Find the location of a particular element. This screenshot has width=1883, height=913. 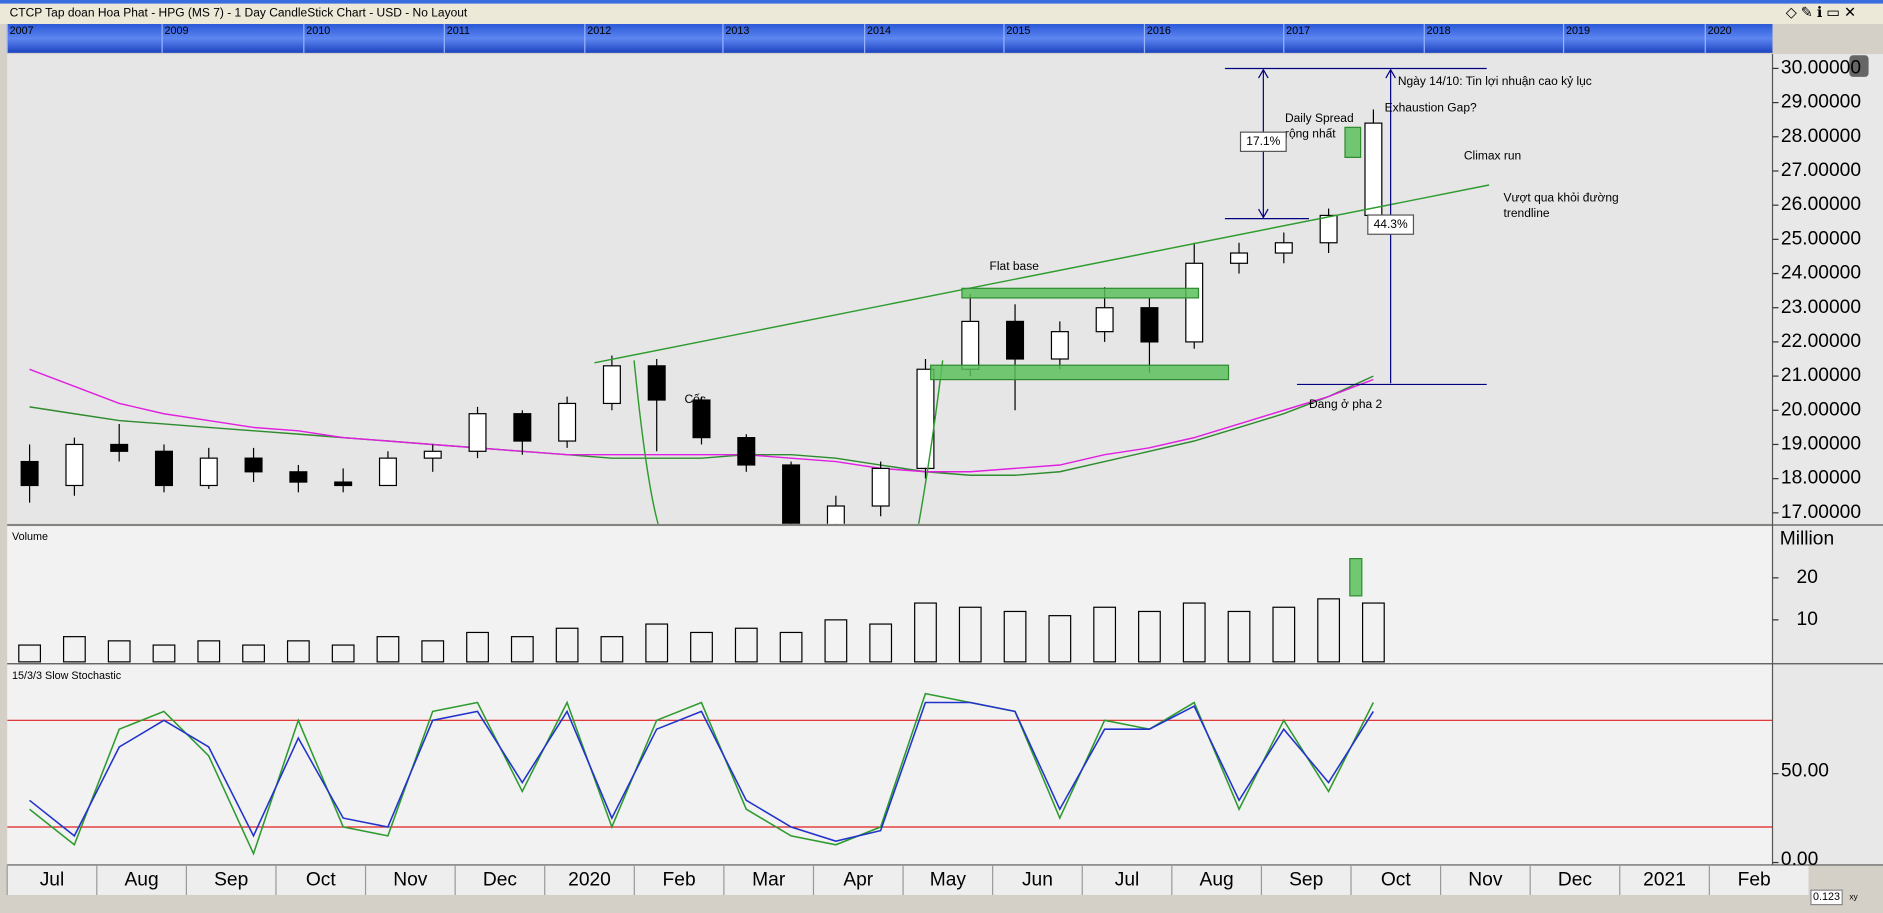

navigator-year: 2012 is located at coordinates (599, 31).